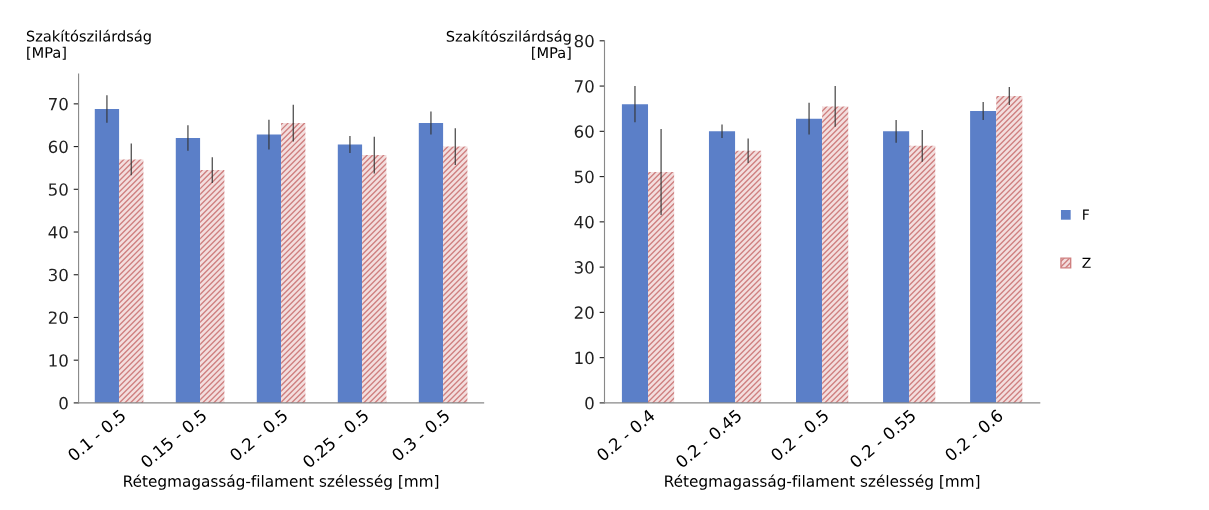  What do you see at coordinates (1086, 262) in the screenshot?
I see `legend-label: Z` at bounding box center [1086, 262].